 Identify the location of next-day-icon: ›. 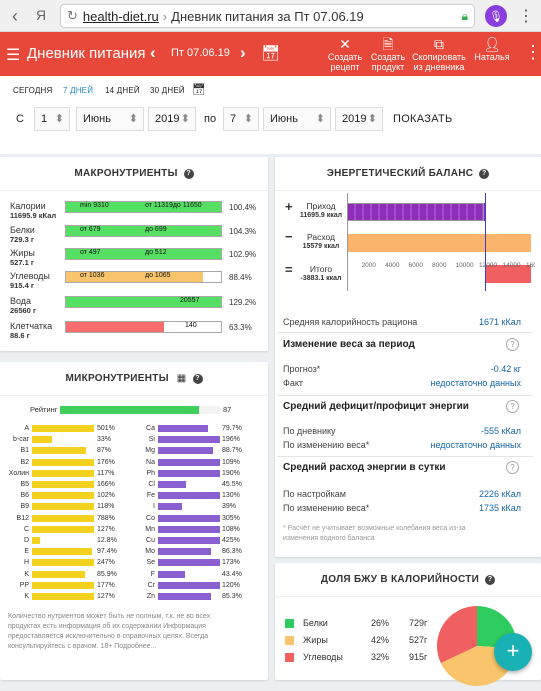
(243, 52).